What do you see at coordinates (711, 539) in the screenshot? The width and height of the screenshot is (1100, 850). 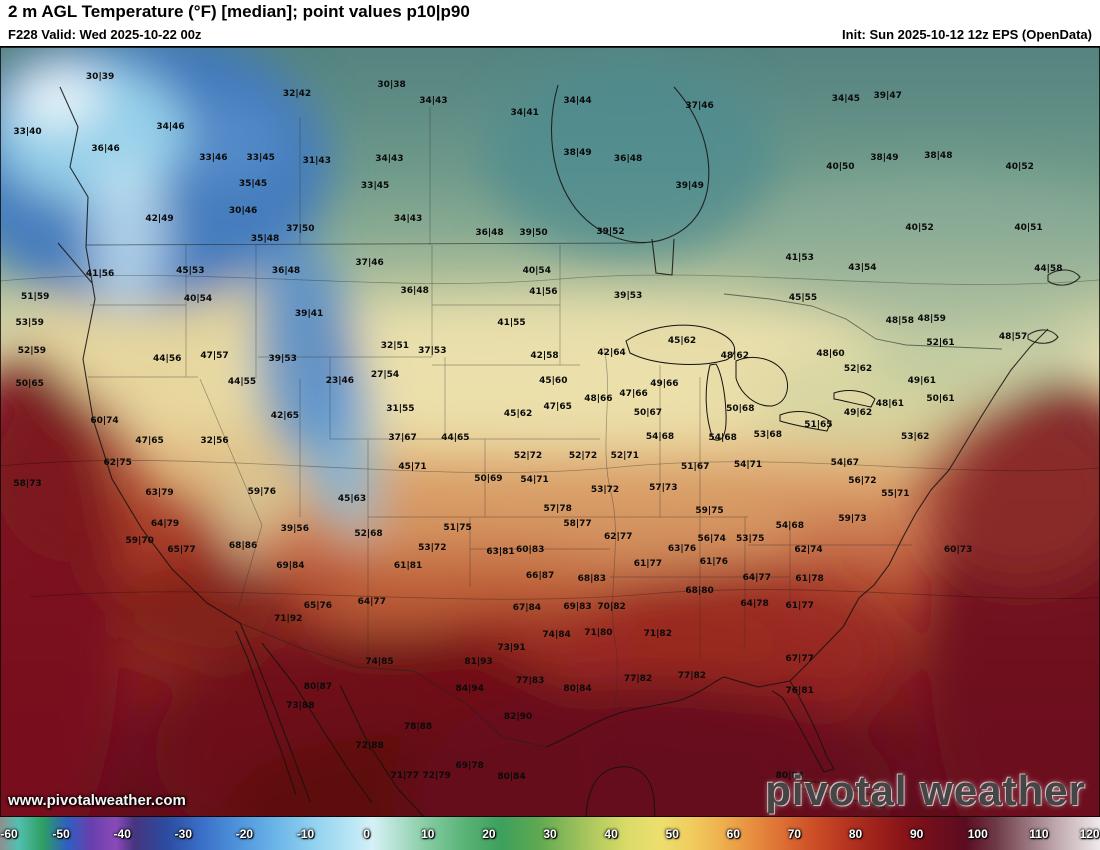 I see `point-value: 56|74` at bounding box center [711, 539].